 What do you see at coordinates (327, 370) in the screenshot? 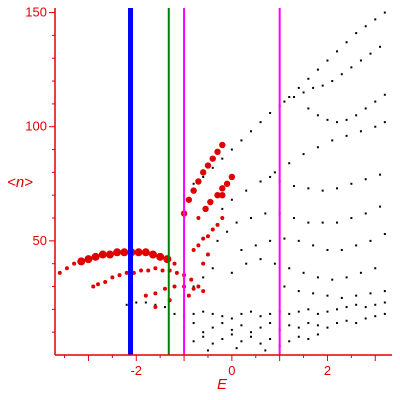
I see `x-tick-label: 2` at bounding box center [327, 370].